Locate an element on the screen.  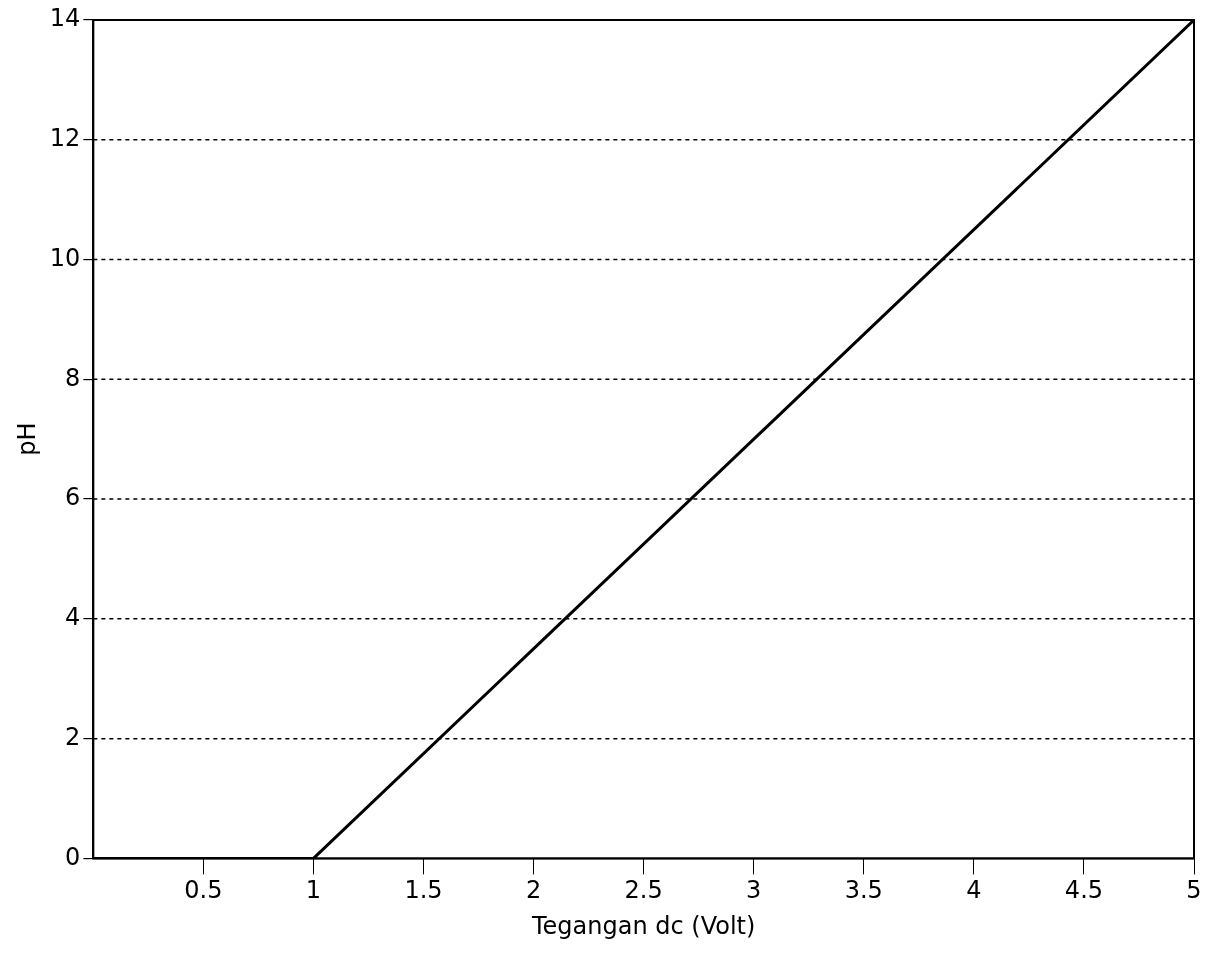
x-tick-label: 0.5 is located at coordinates (203, 890).